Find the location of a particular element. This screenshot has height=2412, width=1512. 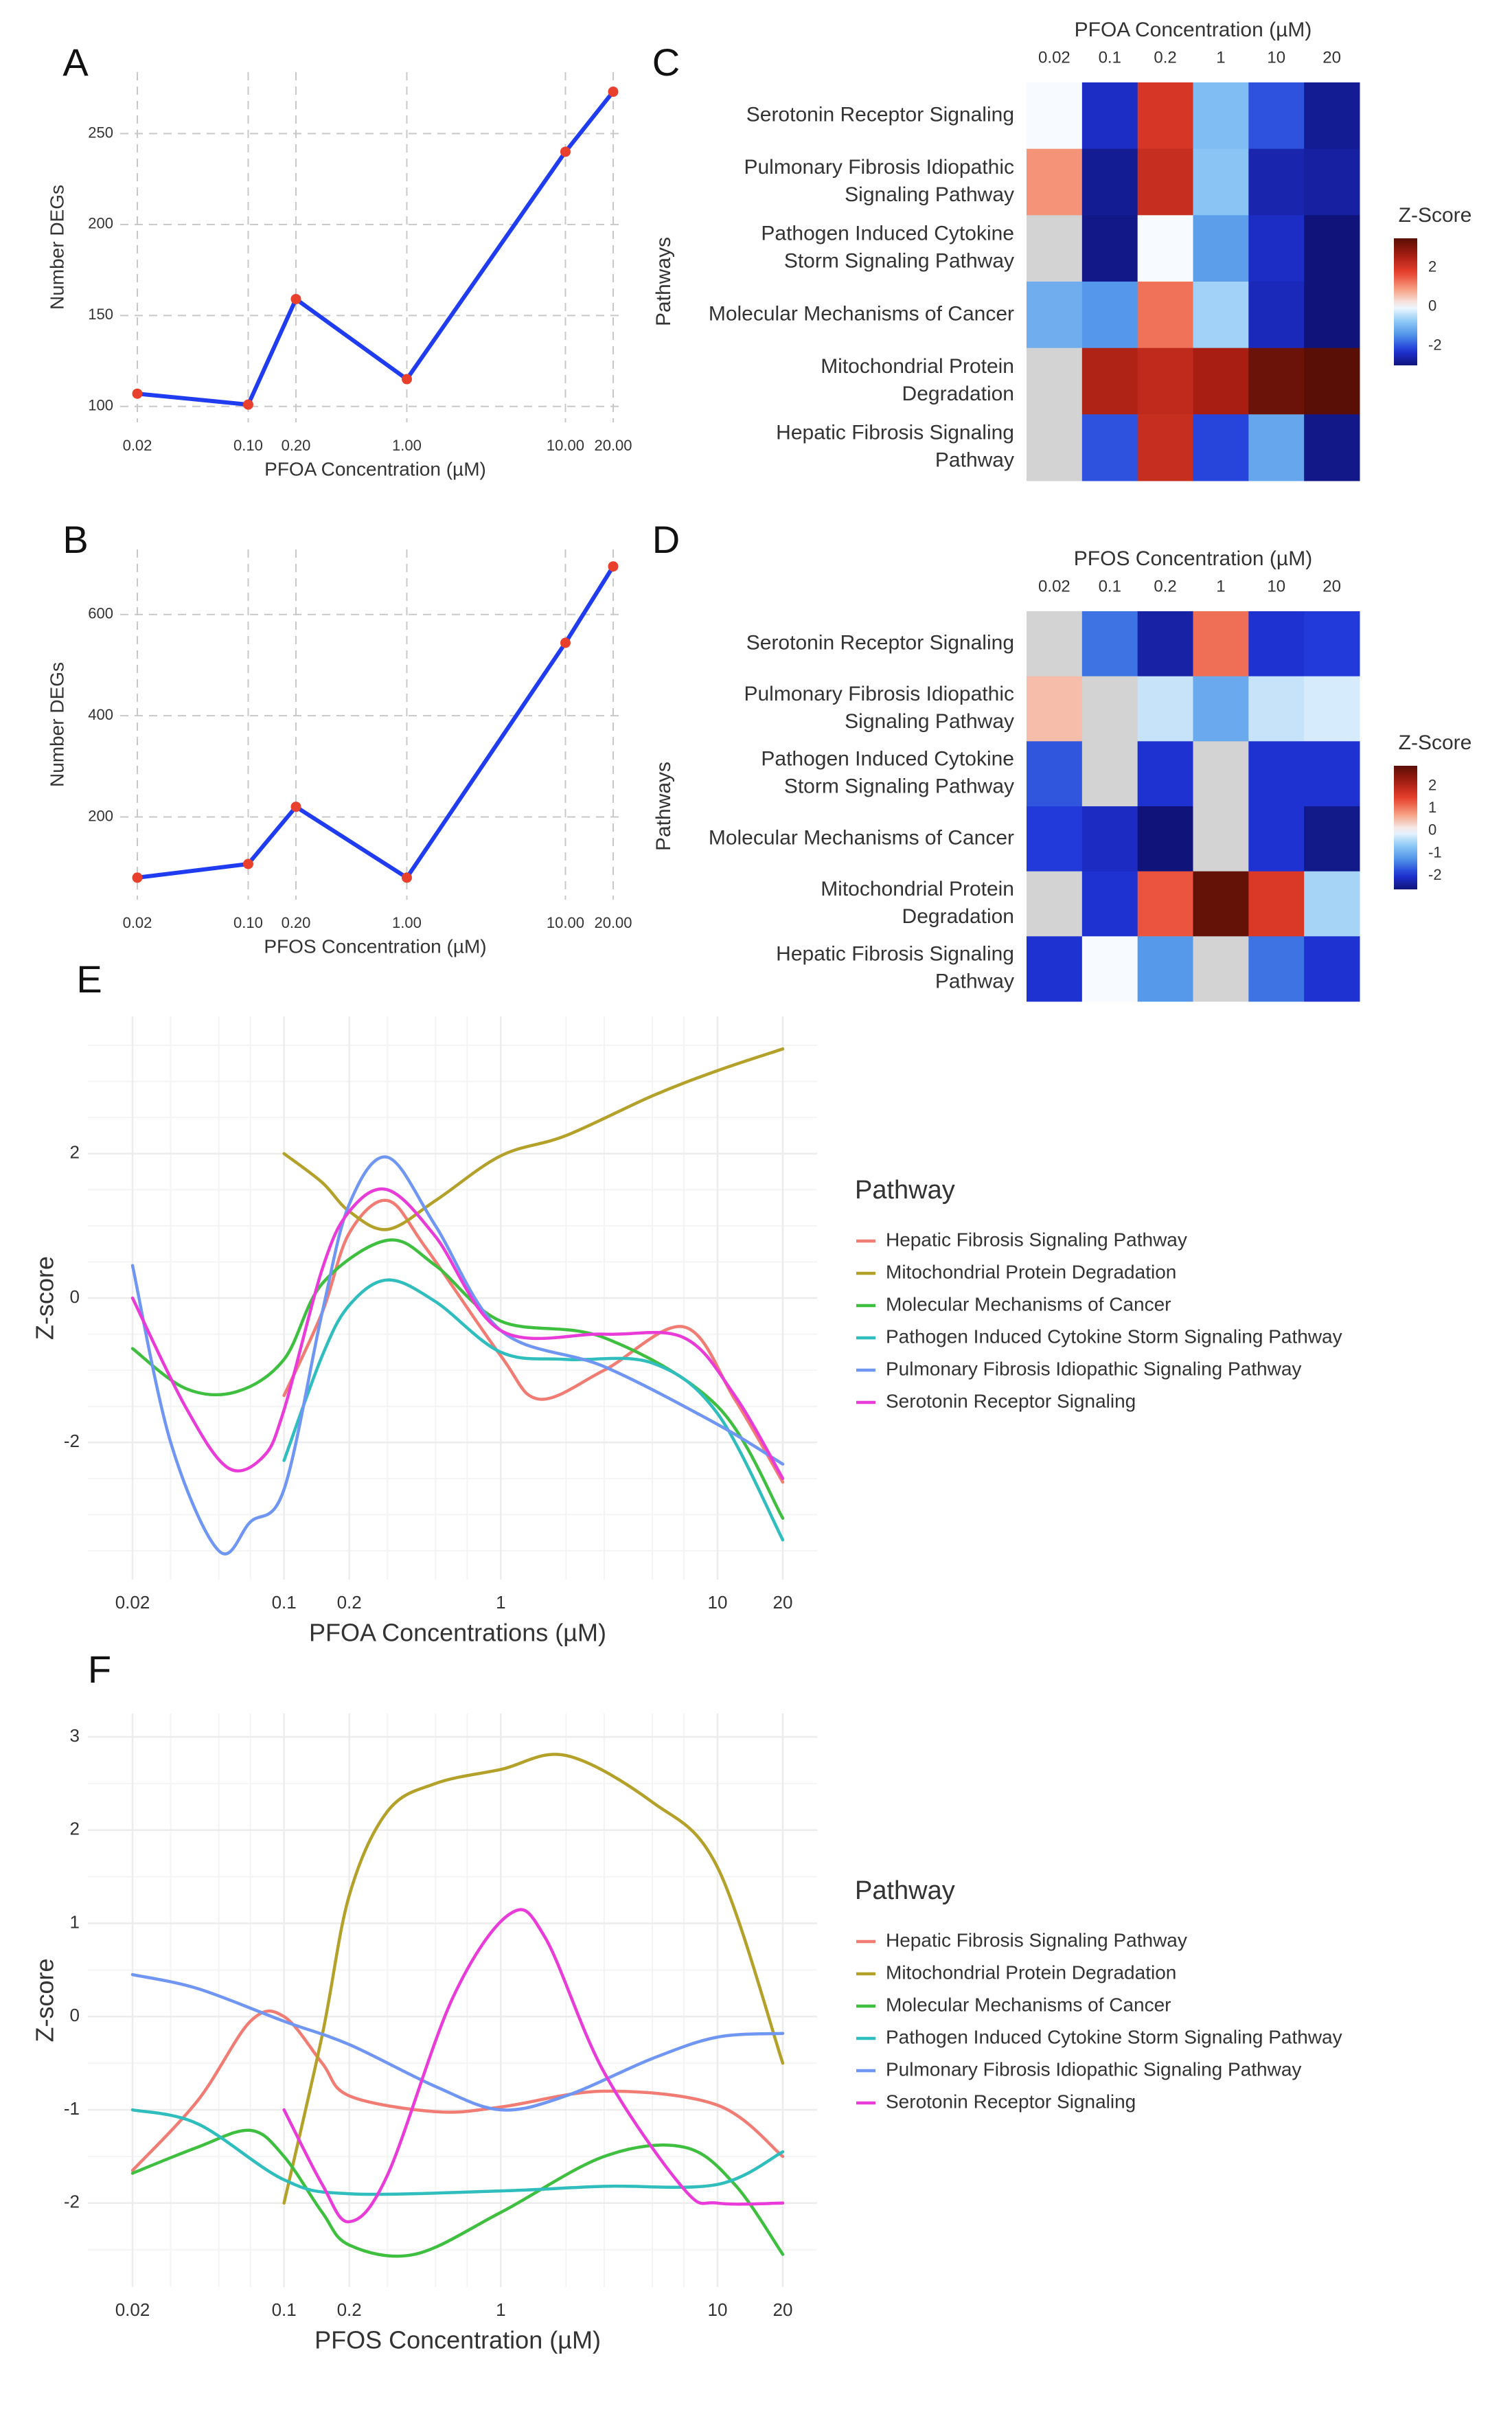

x-tick-label: 10.00 is located at coordinates (565, 922).